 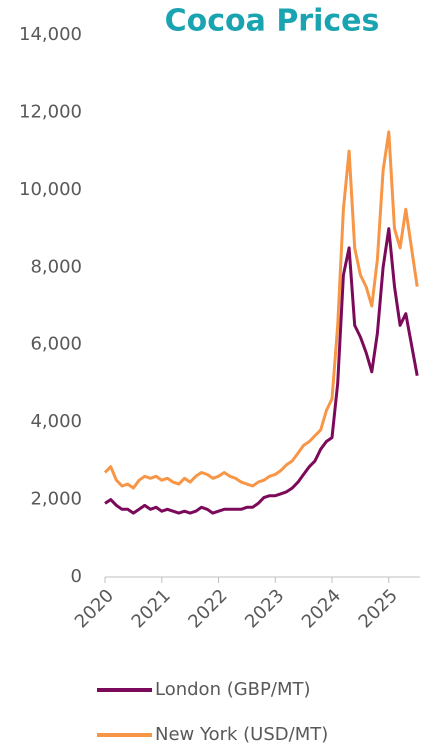 What do you see at coordinates (321, 608) in the screenshot?
I see `x-tick-label: 2024` at bounding box center [321, 608].